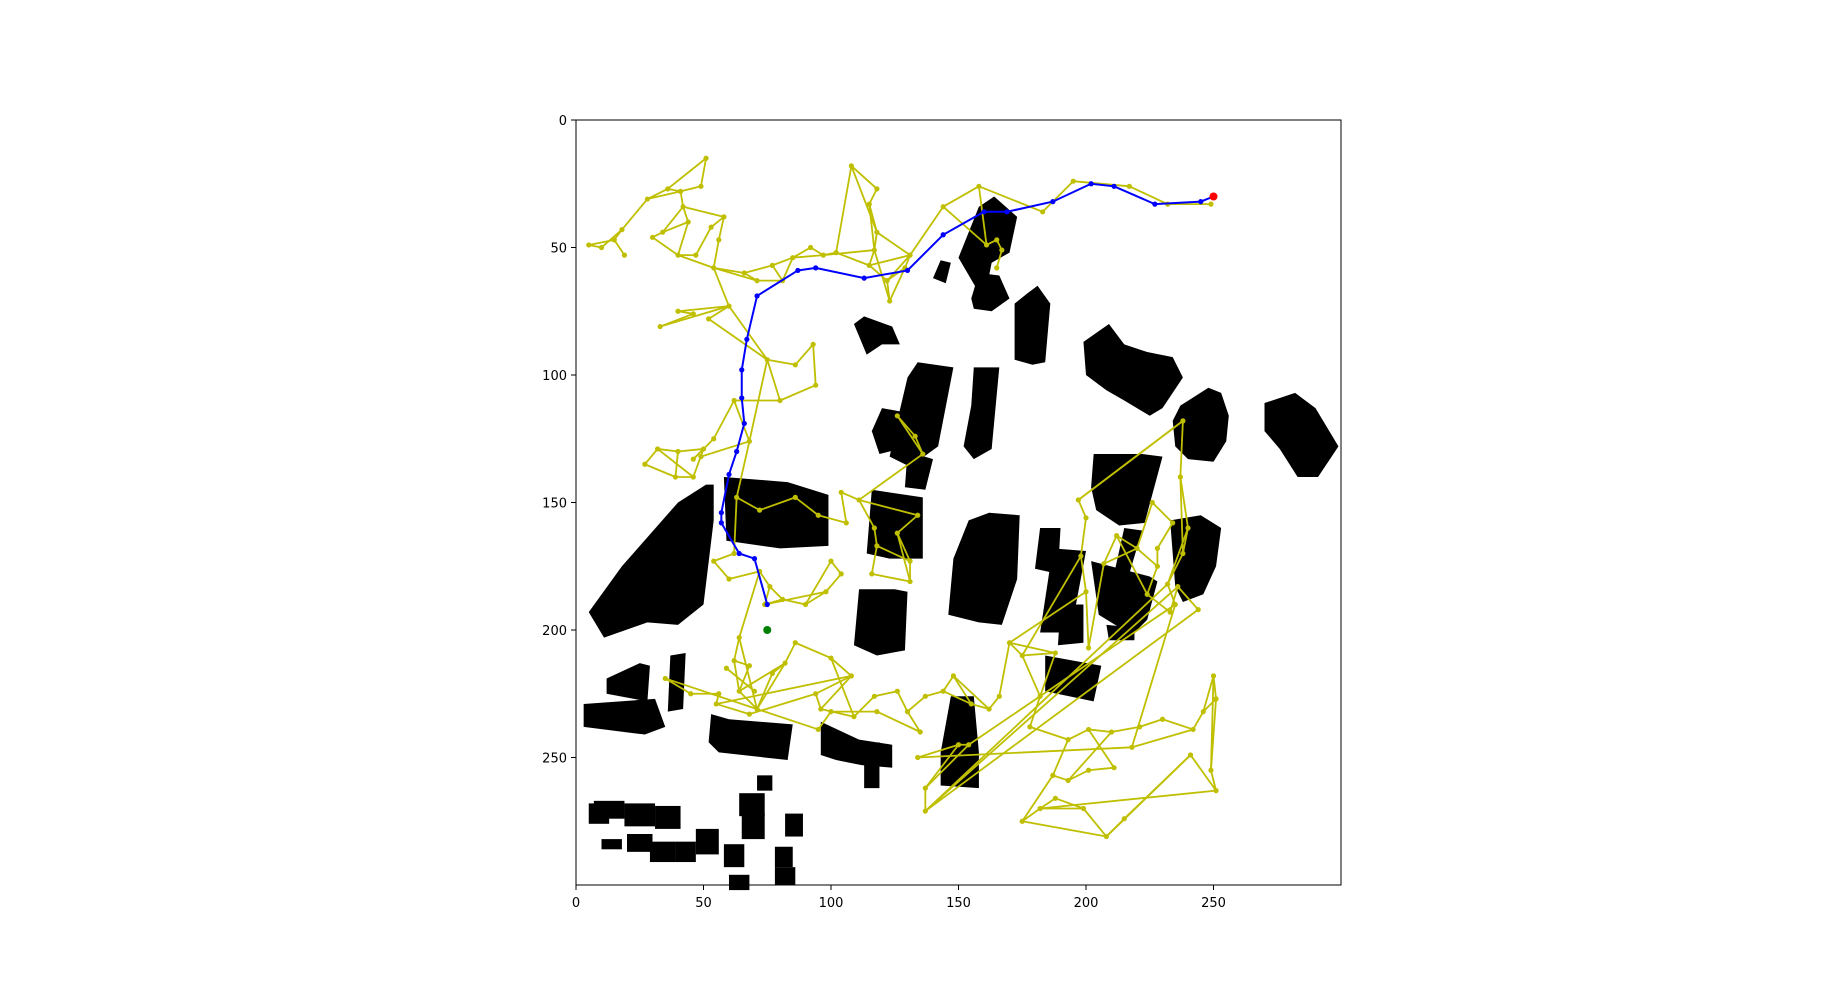  Describe the element at coordinates (554, 631) in the screenshot. I see `y-tick-label: 200` at that location.